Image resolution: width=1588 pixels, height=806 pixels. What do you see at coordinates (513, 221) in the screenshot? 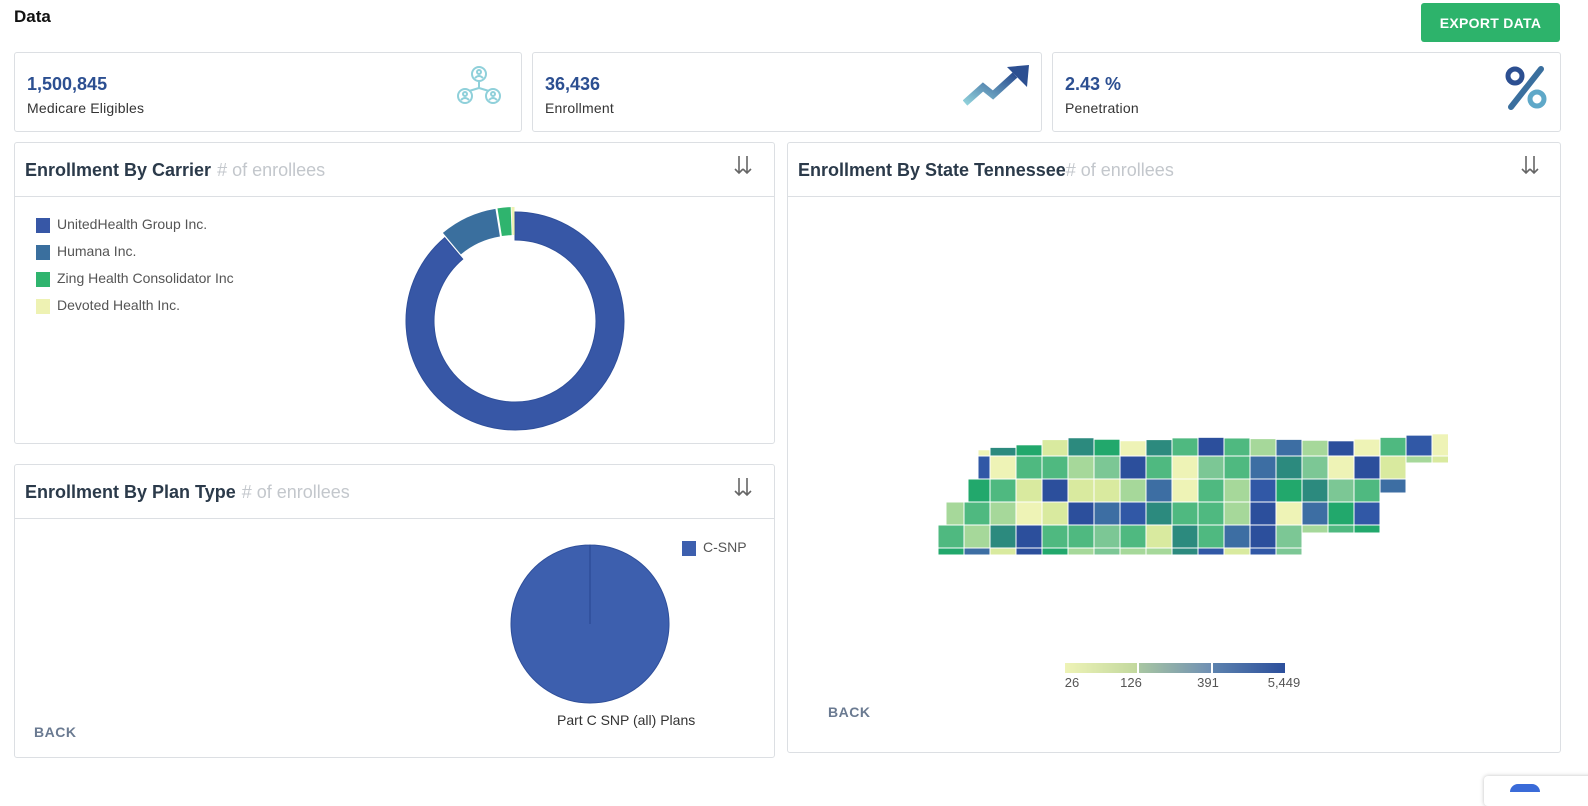
I see `pie-slice-devoted-health-inc` at bounding box center [513, 221].